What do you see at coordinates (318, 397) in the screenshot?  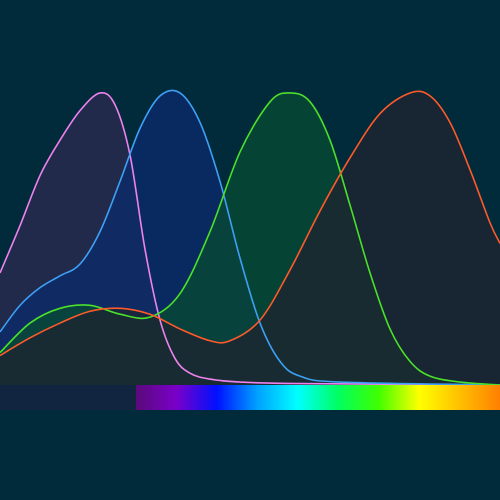 I see `spectrum-bar` at bounding box center [318, 397].